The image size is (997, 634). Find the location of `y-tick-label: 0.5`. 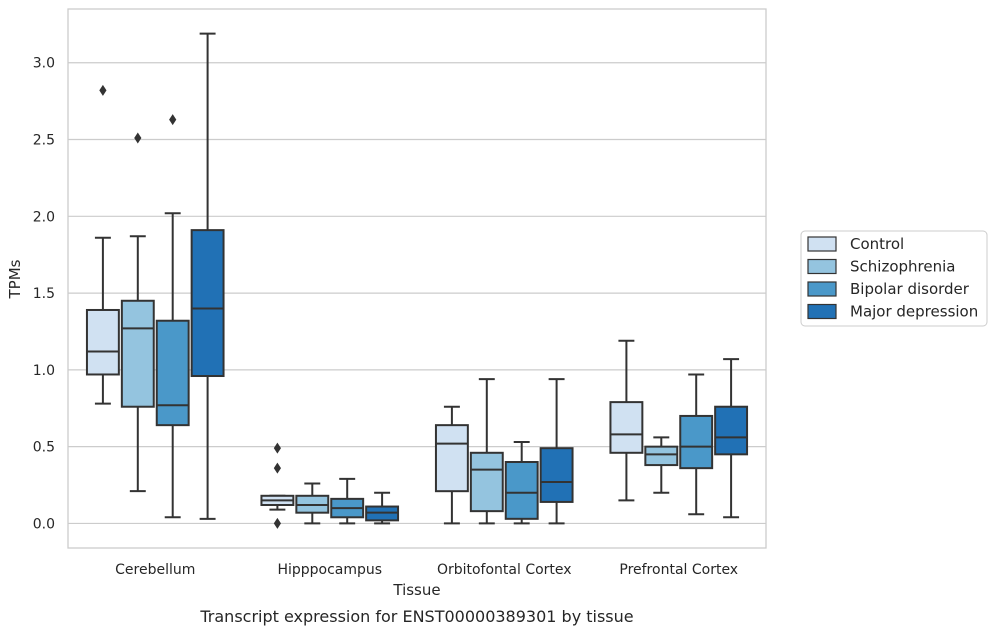

y-tick-label: 0.5 is located at coordinates (44, 448).